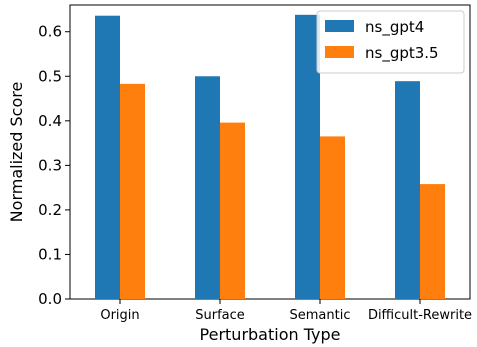  Describe the element at coordinates (50, 32) in the screenshot. I see `y-tick-label: 0.6` at that location.